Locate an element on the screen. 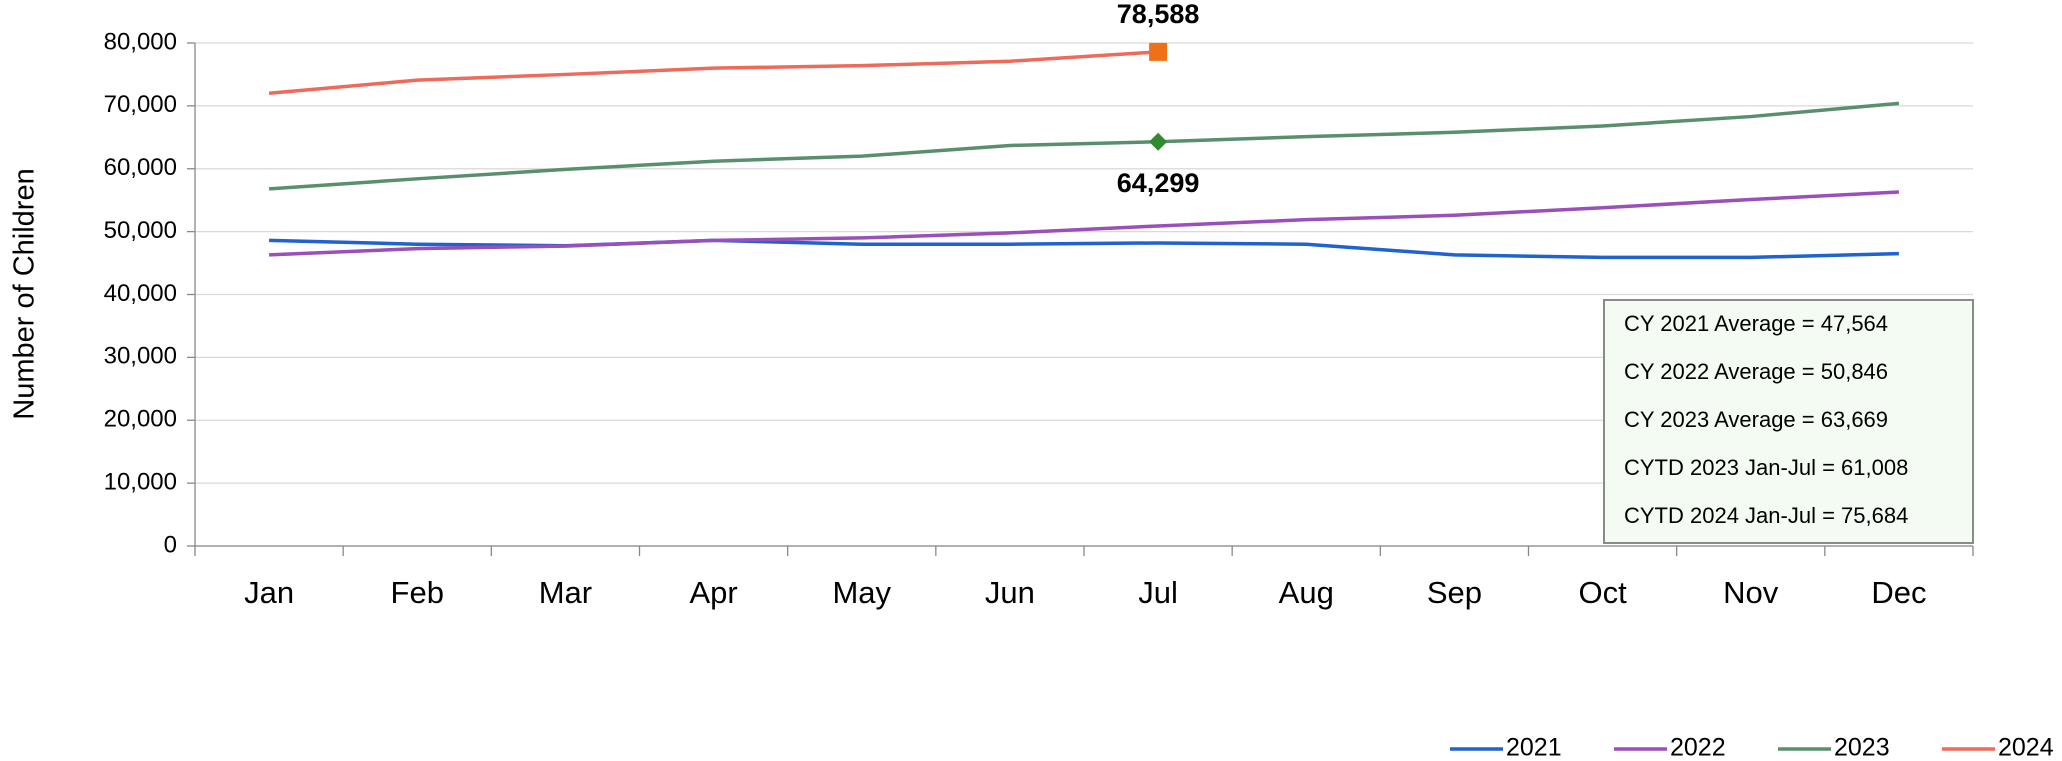  legend-label: 2022 is located at coordinates (1698, 747).